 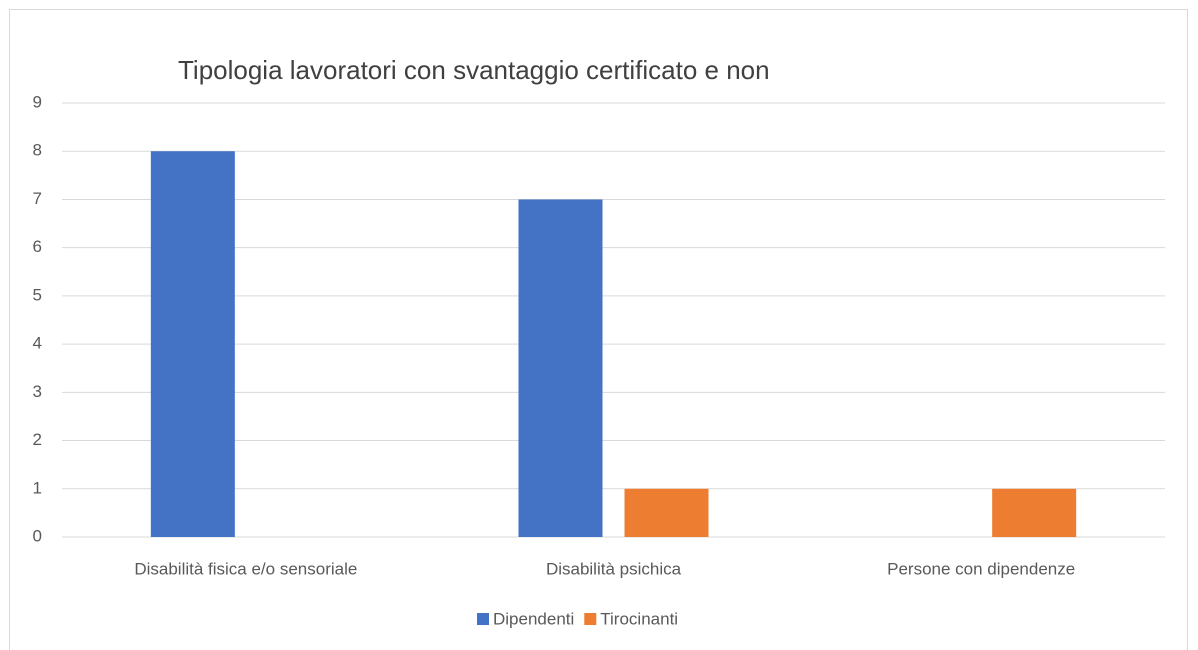 What do you see at coordinates (37, 198) in the screenshot?
I see `y-tick-label: 7` at bounding box center [37, 198].